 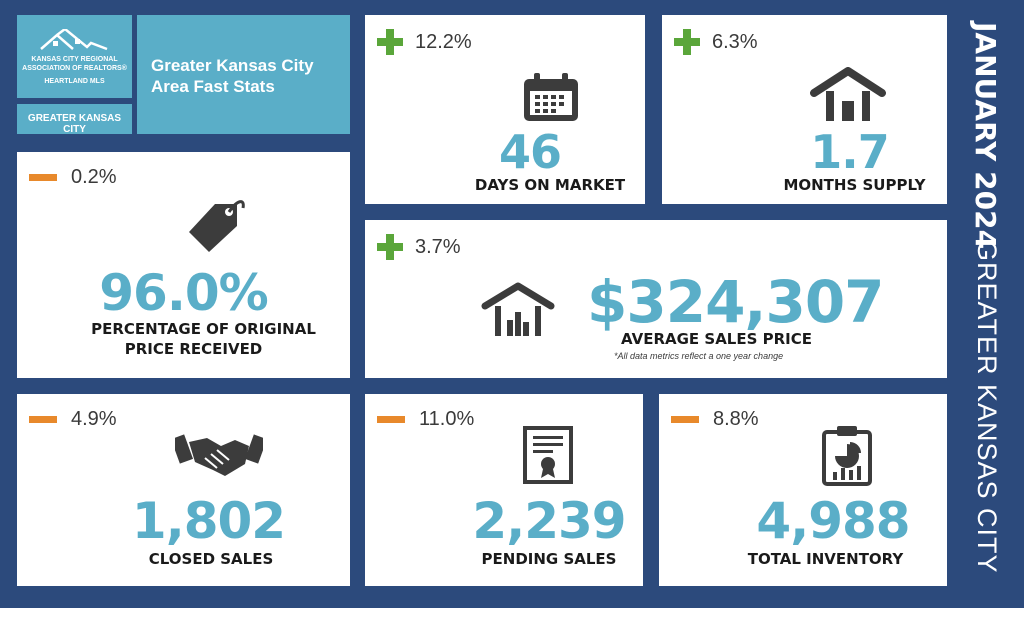 What do you see at coordinates (850, 152) in the screenshot?
I see `stat-value: 1.7` at bounding box center [850, 152].